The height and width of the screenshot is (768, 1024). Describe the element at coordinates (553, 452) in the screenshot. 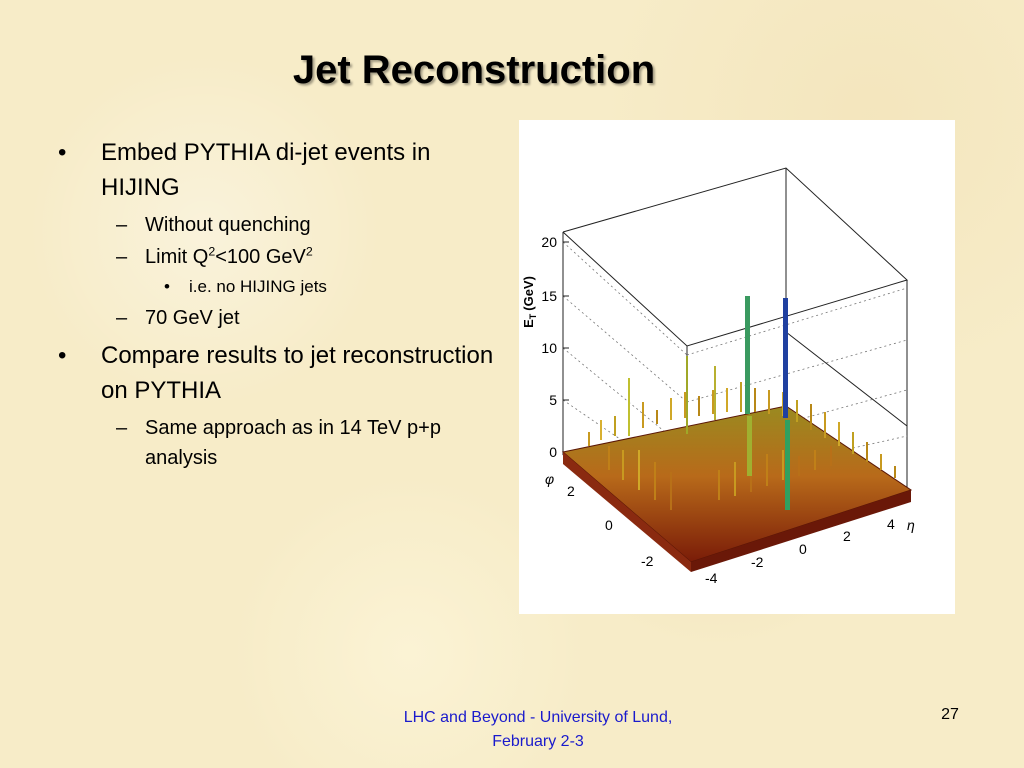

I see `z-tick-label: 0` at that location.